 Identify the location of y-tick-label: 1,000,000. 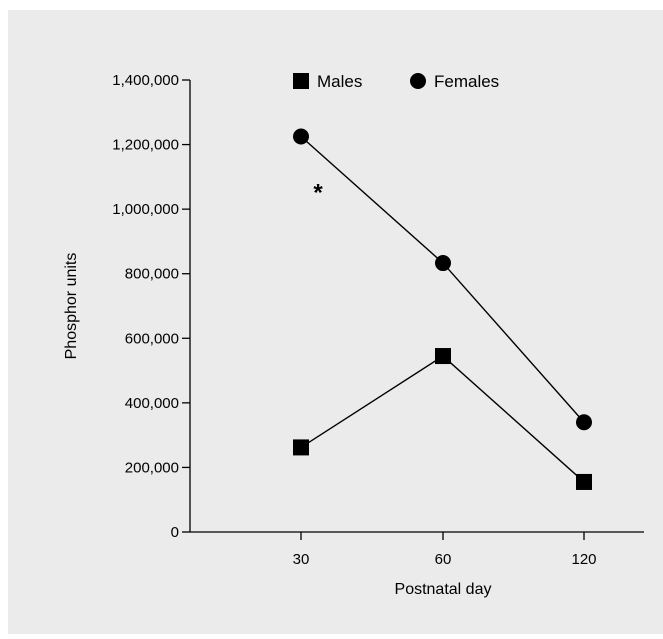
(145, 209).